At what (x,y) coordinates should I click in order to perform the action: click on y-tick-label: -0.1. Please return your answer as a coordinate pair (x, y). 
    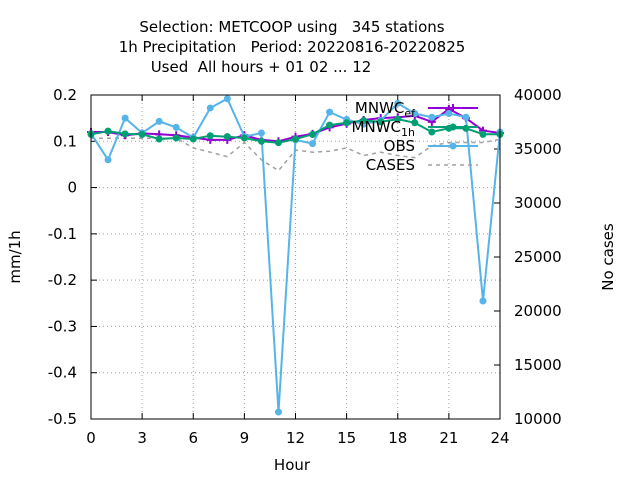
    Looking at the image, I should click on (62, 234).